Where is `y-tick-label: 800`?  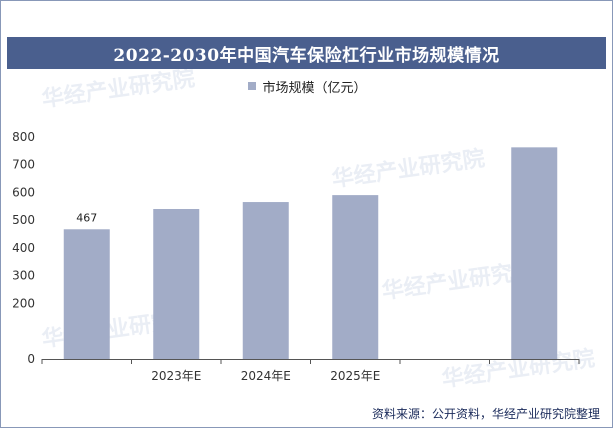 y-tick-label: 800 is located at coordinates (23, 137).